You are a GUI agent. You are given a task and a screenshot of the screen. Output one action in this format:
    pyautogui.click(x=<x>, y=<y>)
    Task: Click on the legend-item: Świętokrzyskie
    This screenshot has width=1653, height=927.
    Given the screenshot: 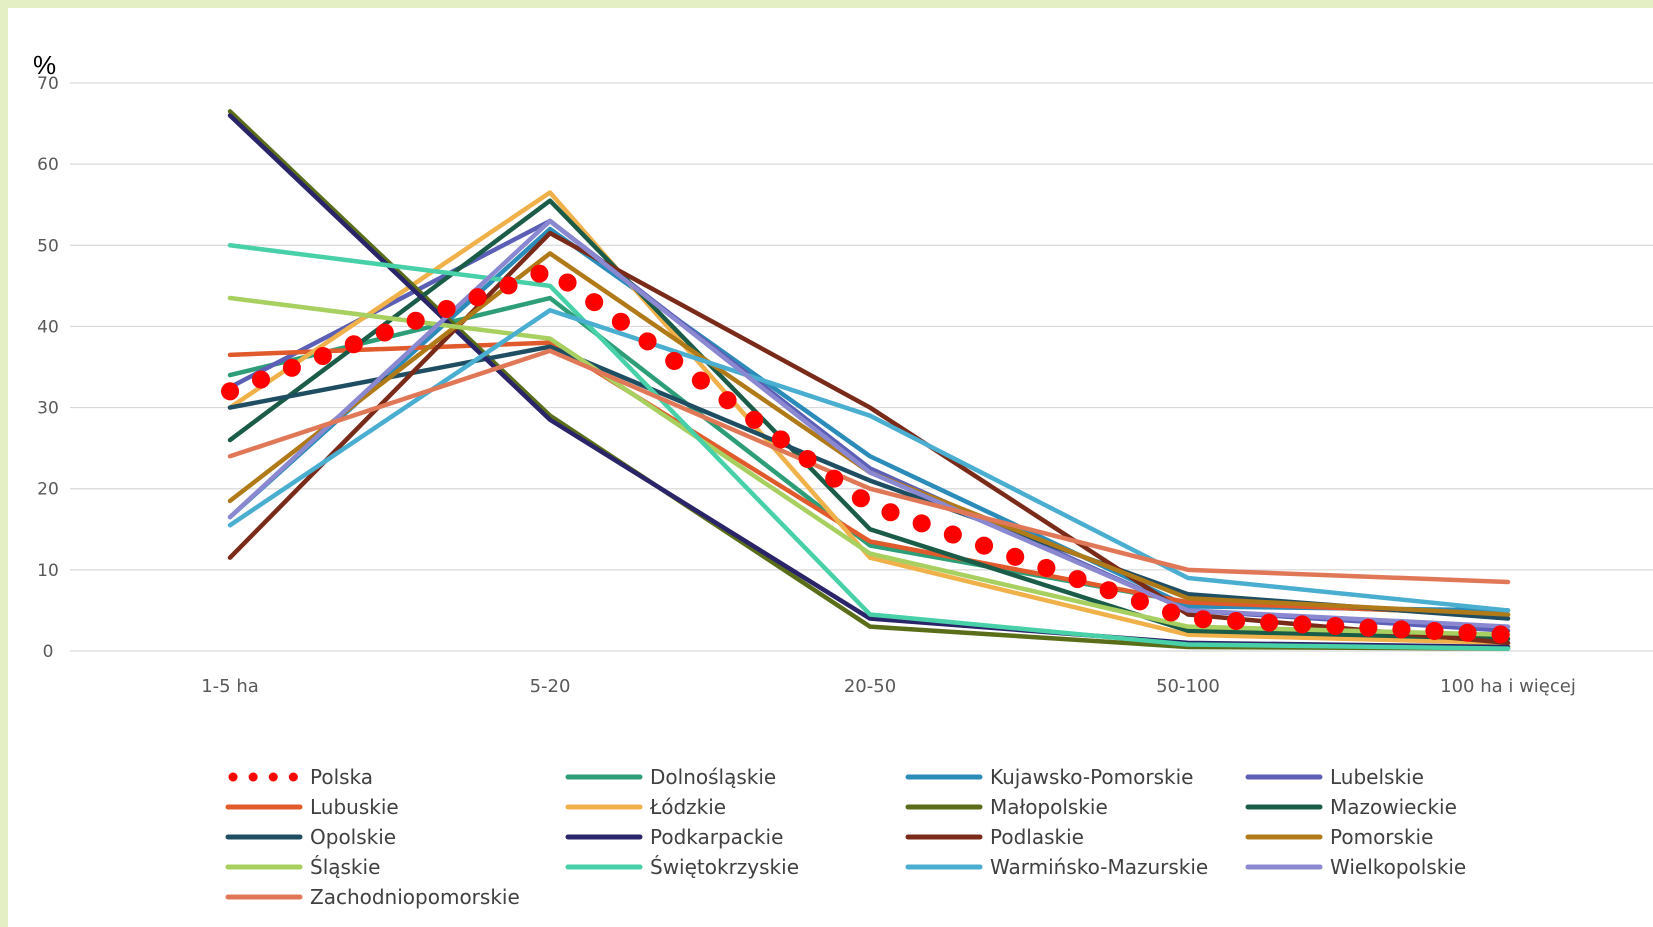 What is the action you would take?
    pyautogui.click(x=682, y=867)
    